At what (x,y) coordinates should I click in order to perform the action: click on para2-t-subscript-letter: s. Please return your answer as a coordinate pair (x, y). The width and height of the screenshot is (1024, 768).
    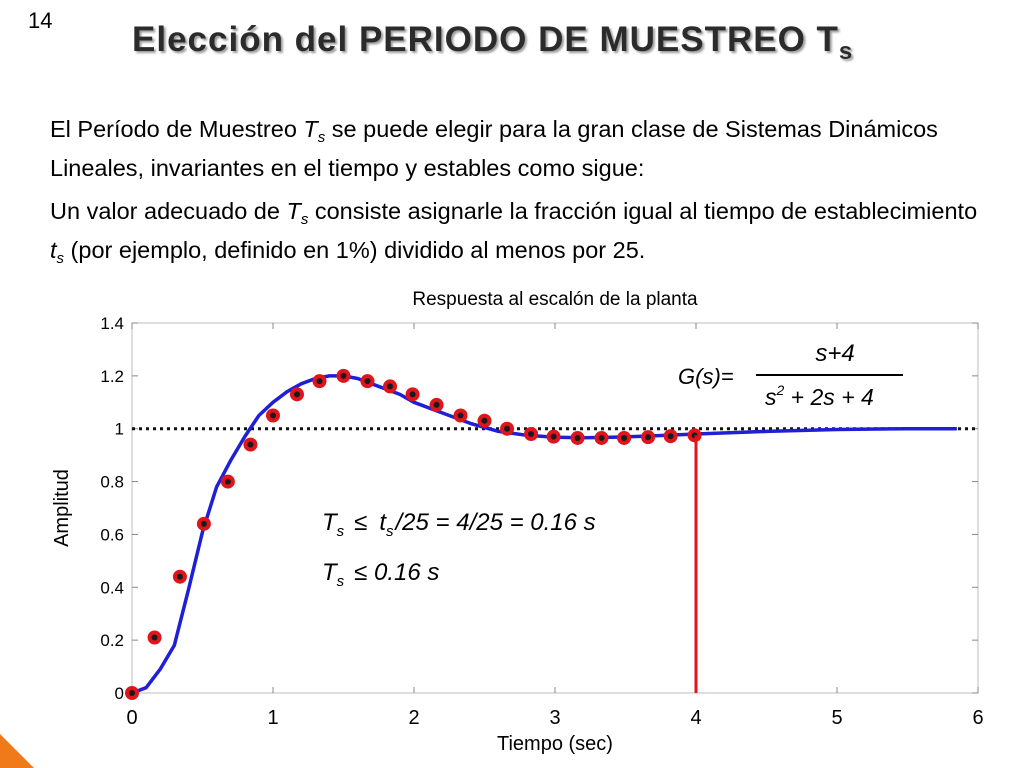
    Looking at the image, I should click on (60, 258).